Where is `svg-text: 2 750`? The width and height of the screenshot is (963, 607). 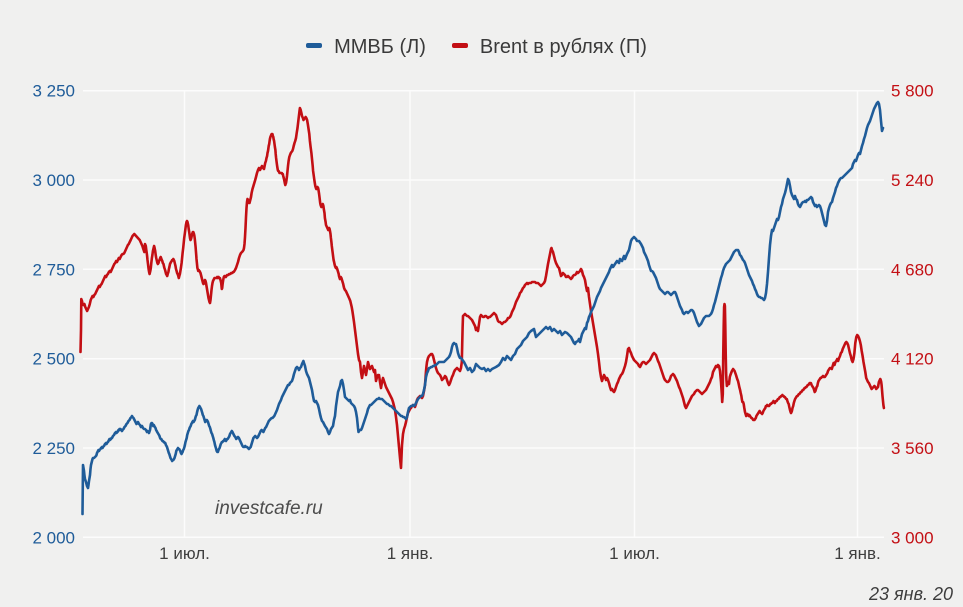
svg-text: 2 750 is located at coordinates (53, 269).